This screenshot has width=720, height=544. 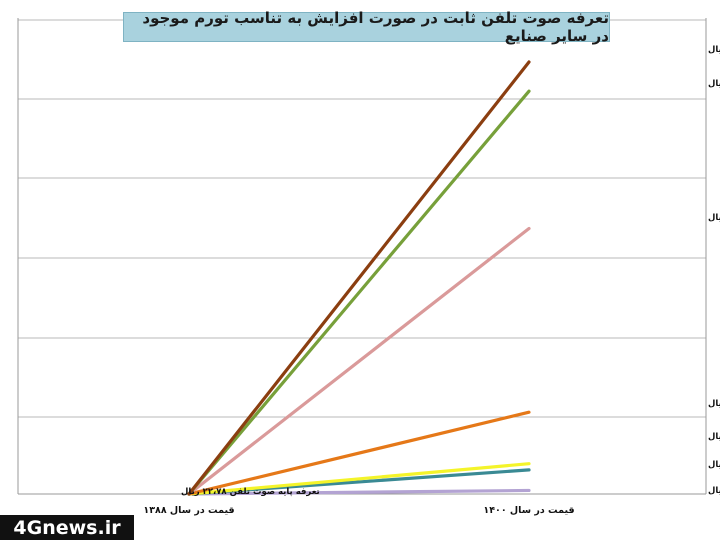 What do you see at coordinates (250, 492) in the screenshot?
I see `base-value-label: تعرفه پایه صوت تلفن ۲۲،۷۸ ریال` at bounding box center [250, 492].